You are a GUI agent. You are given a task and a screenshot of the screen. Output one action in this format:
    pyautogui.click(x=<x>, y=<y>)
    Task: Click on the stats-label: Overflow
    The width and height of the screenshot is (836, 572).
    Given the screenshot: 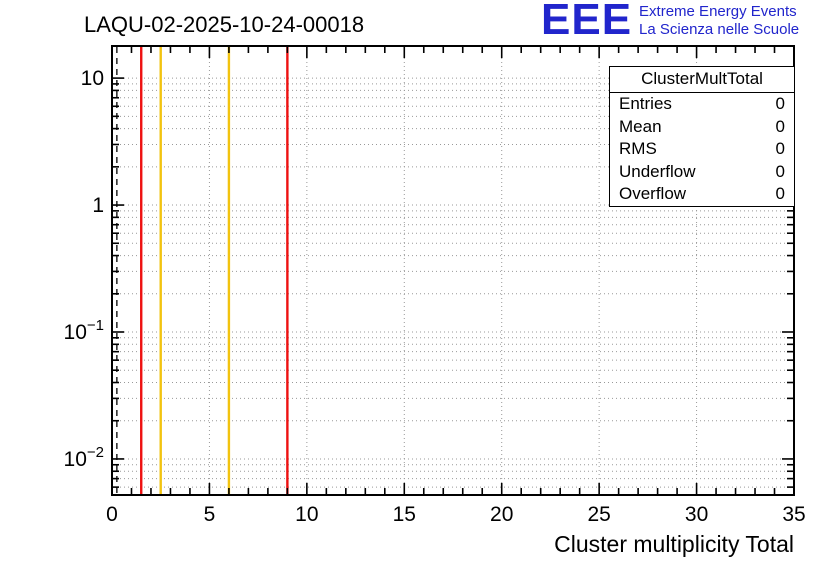 What is the action you would take?
    pyautogui.click(x=653, y=194)
    